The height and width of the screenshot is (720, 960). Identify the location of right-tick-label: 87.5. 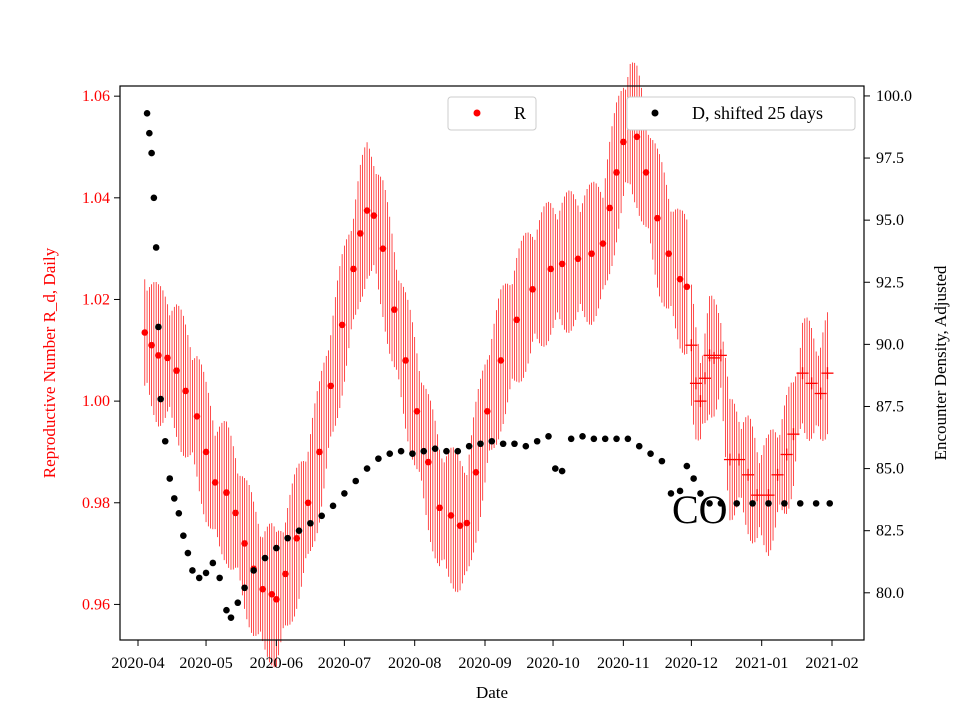
(890, 406).